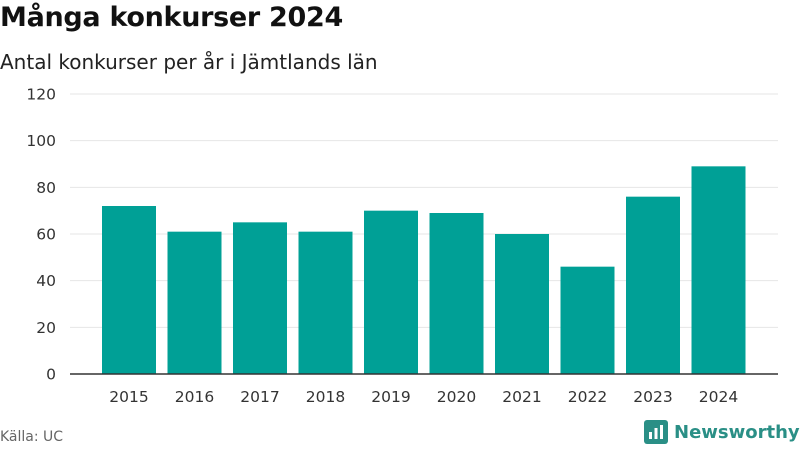 The width and height of the screenshot is (800, 450). Describe the element at coordinates (46, 281) in the screenshot. I see `y-tick-label: 40` at that location.